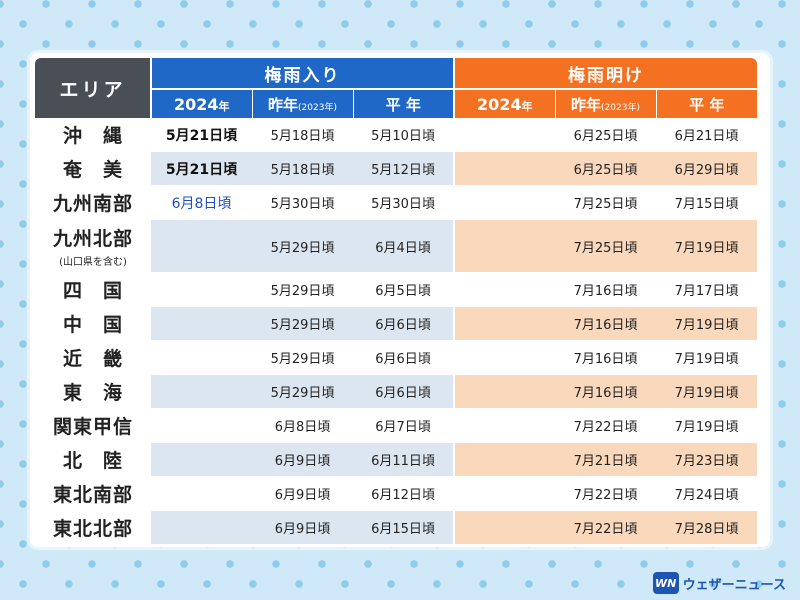 Image resolution: width=800 pixels, height=600 pixels. What do you see at coordinates (93, 357) in the screenshot?
I see `area-name: 近 畿` at bounding box center [93, 357].